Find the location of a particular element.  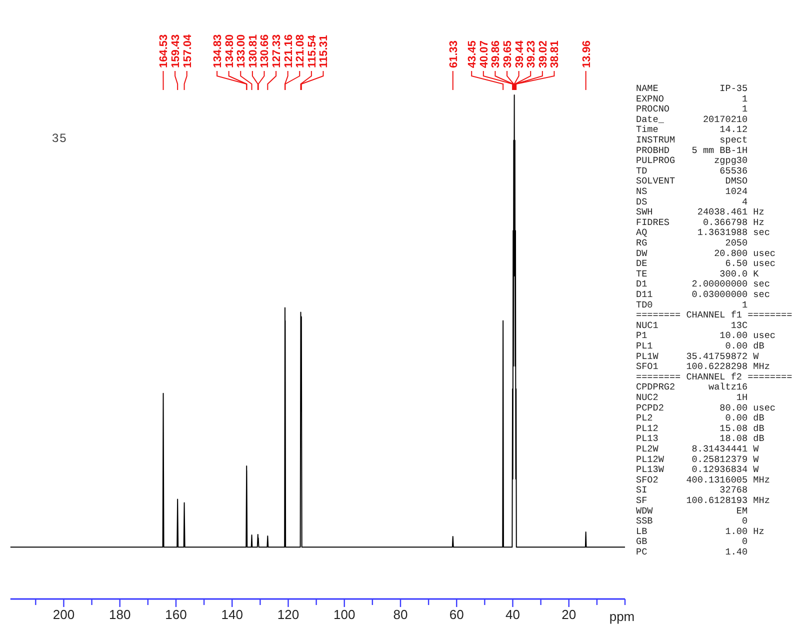

text: D1 2.00000000 sec is located at coordinates (703, 284).